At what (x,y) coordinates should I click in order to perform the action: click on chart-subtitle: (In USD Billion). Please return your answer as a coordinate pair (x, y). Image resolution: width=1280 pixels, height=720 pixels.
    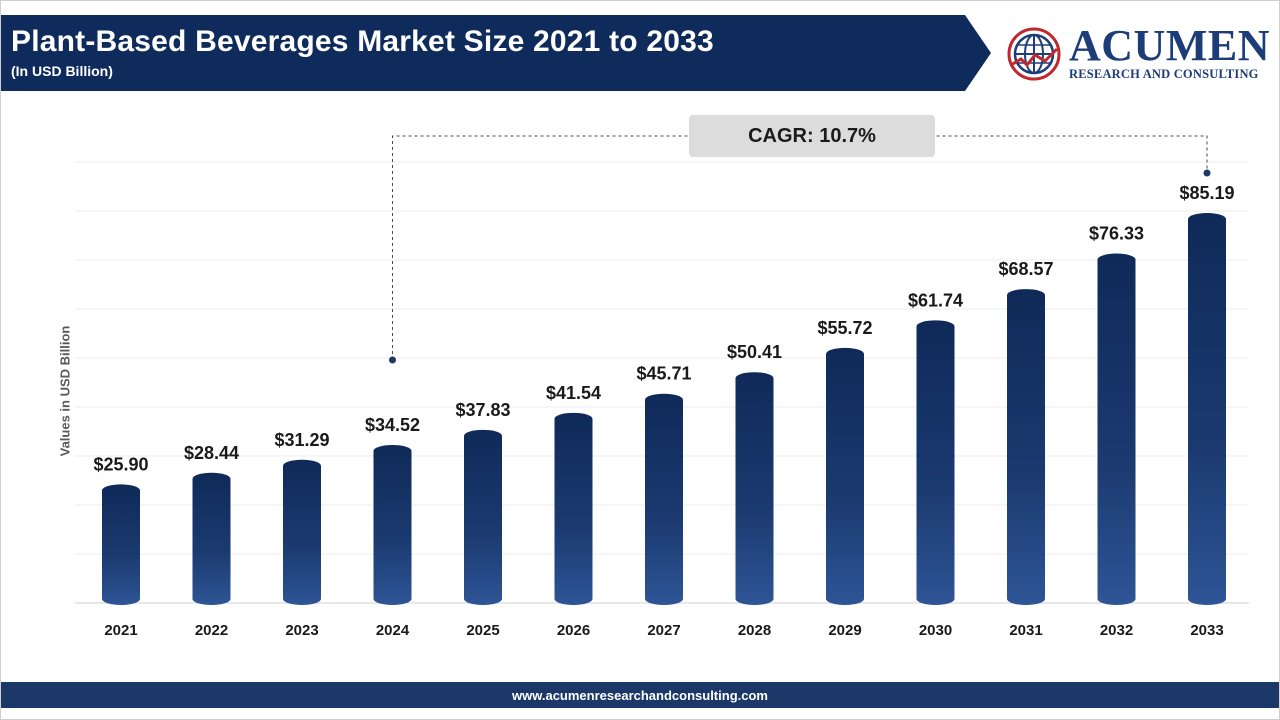
    Looking at the image, I should click on (62, 71).